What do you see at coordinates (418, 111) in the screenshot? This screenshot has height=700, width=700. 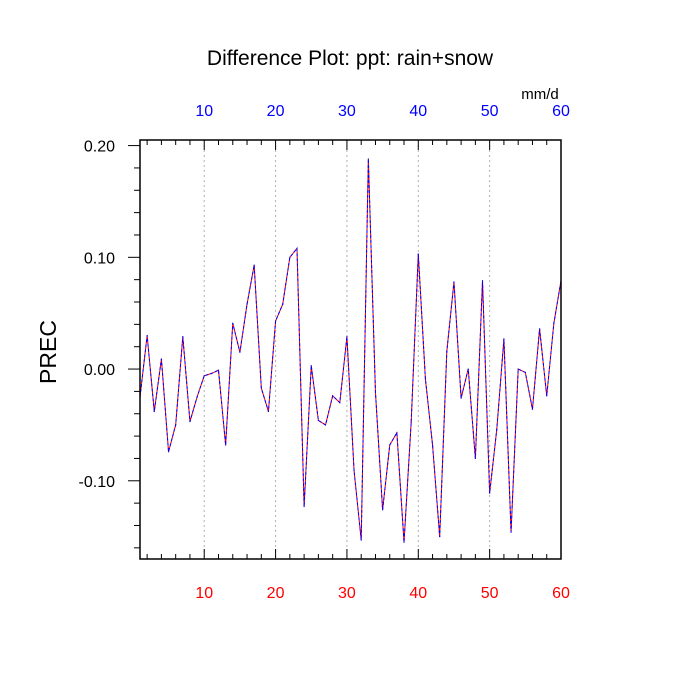 I see `x-tick-label-top: 40` at bounding box center [418, 111].